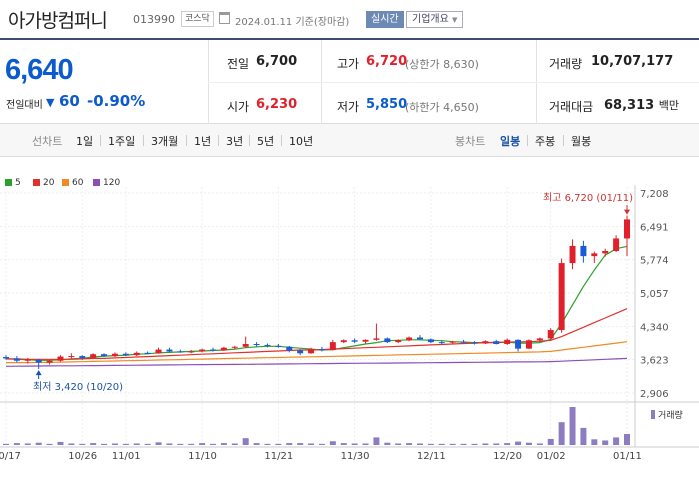 This screenshot has height=483, width=699. Describe the element at coordinates (235, 141) in the screenshot. I see `period-3y: 3년` at that location.